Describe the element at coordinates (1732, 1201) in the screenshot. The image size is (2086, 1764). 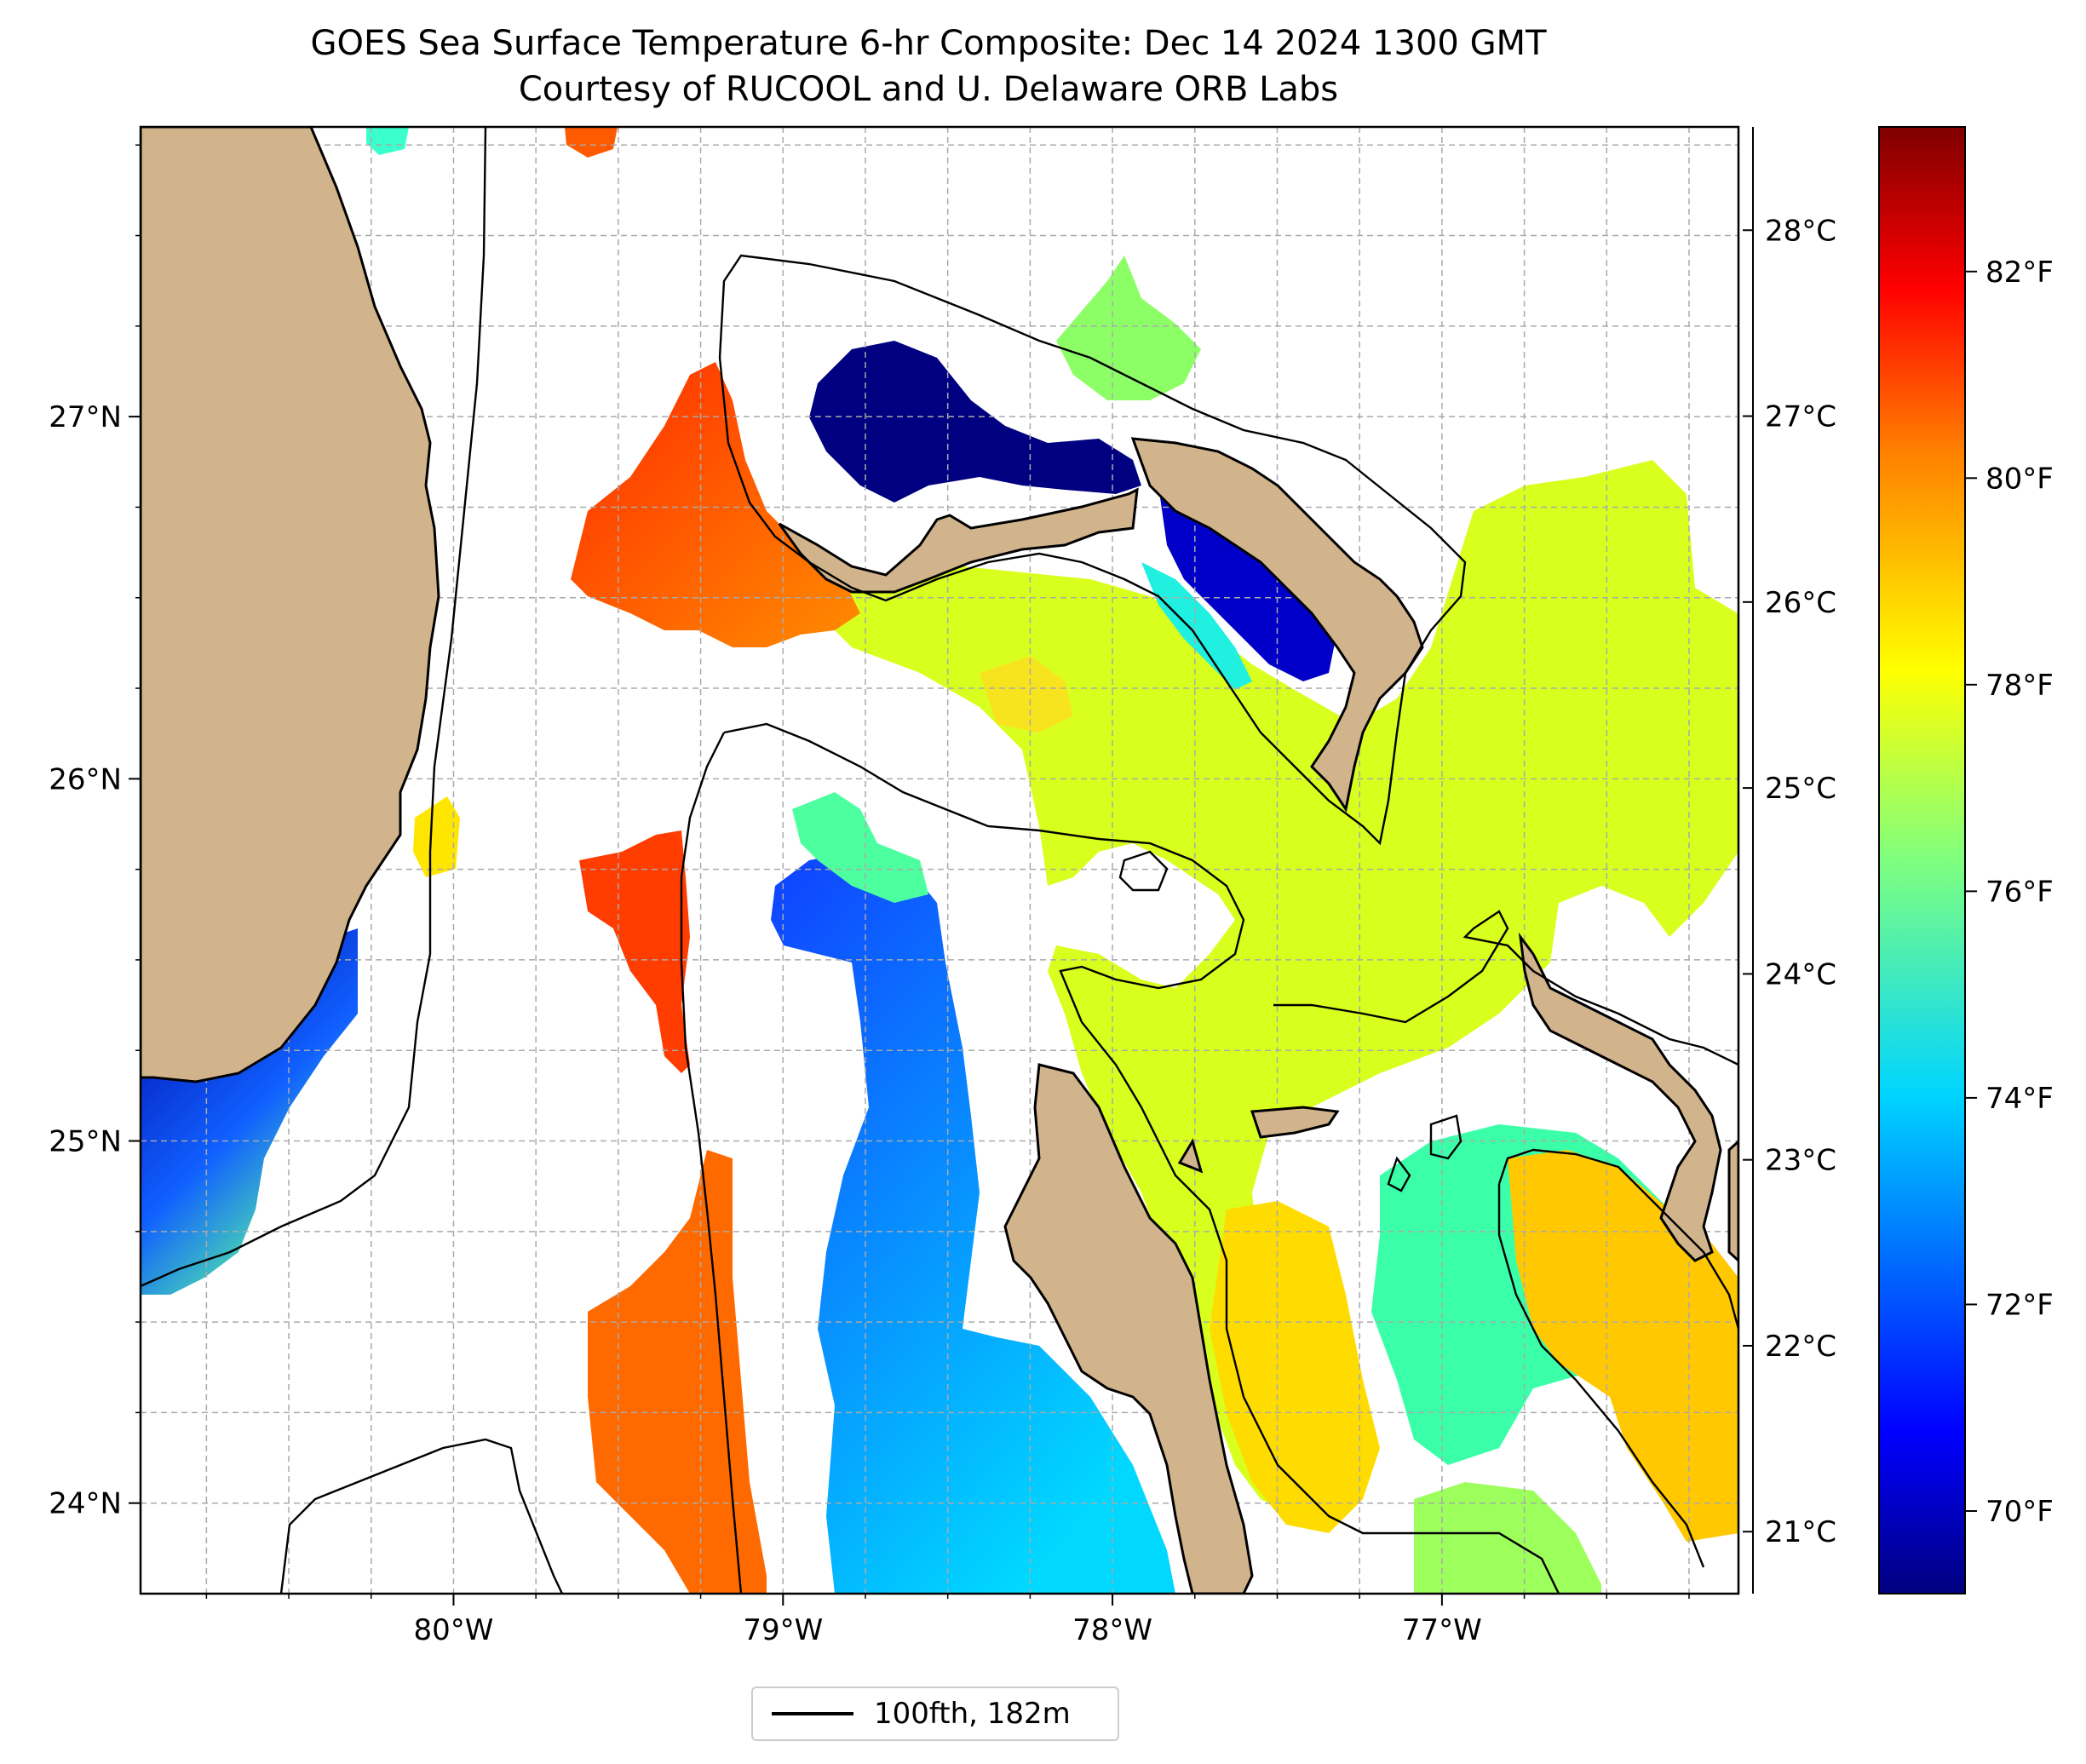
I see `land-exumas` at that location.